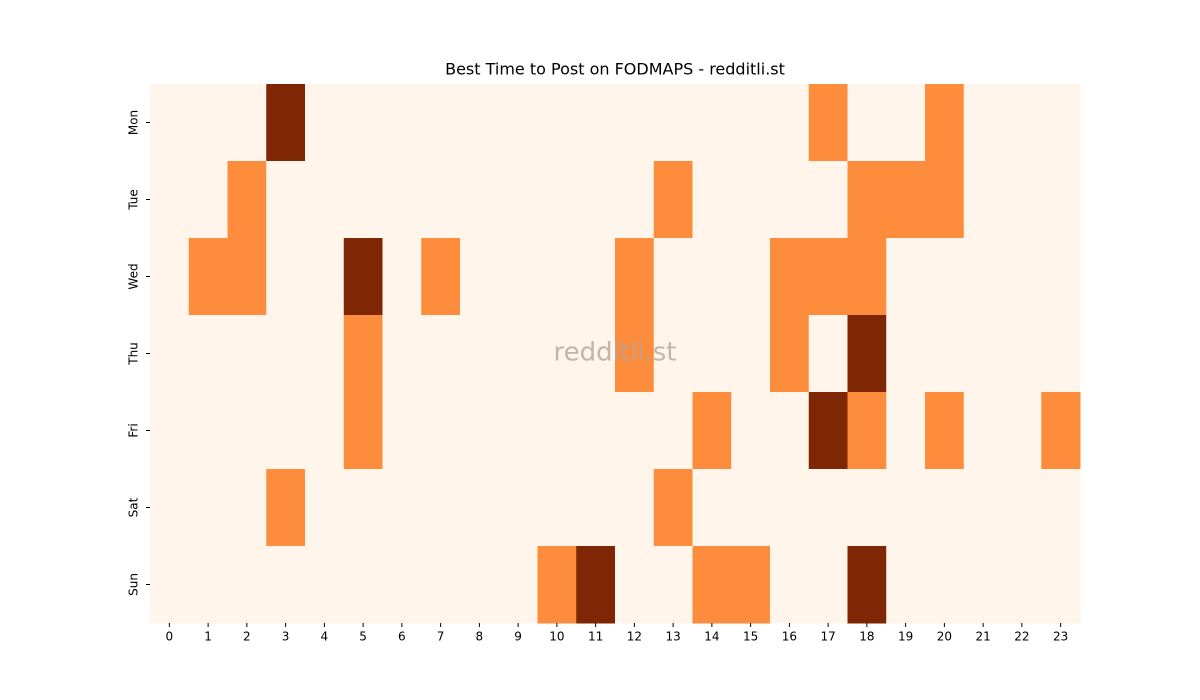 The height and width of the screenshot is (700, 1200). Describe the element at coordinates (672, 637) in the screenshot. I see `x-tick-label: 13` at that location.